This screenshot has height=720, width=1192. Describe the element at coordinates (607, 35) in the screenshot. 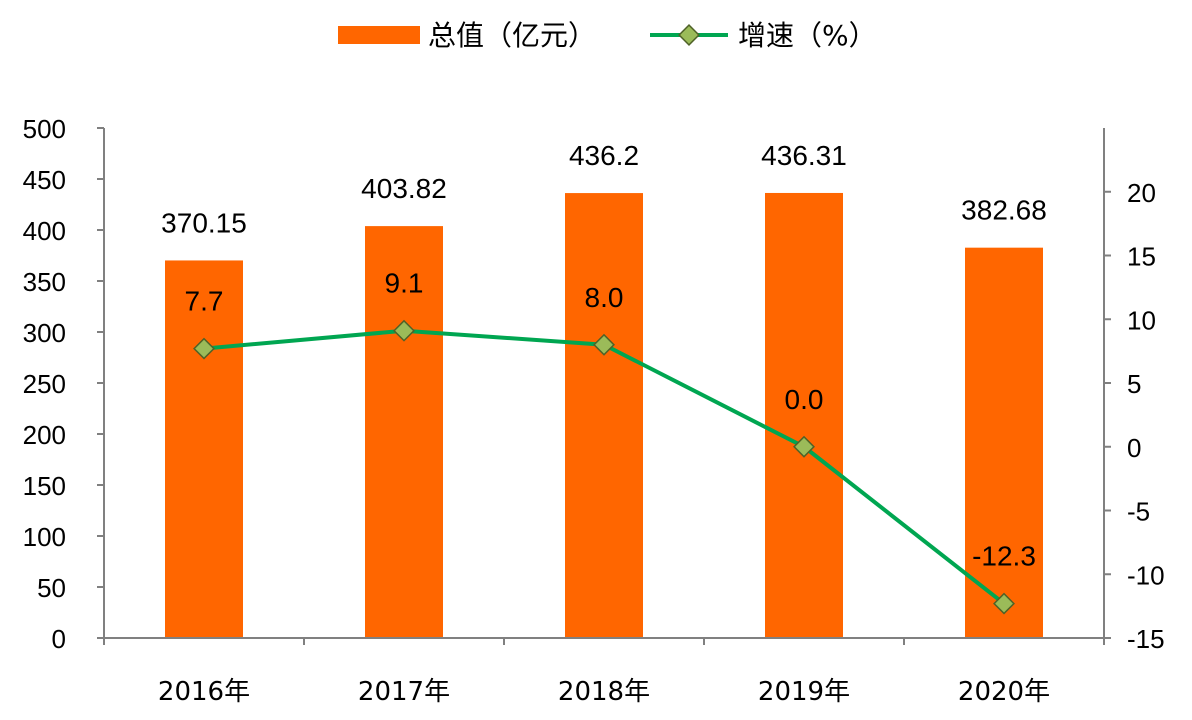

I see `legend: 总值（亿元） 增速（%）` at that location.